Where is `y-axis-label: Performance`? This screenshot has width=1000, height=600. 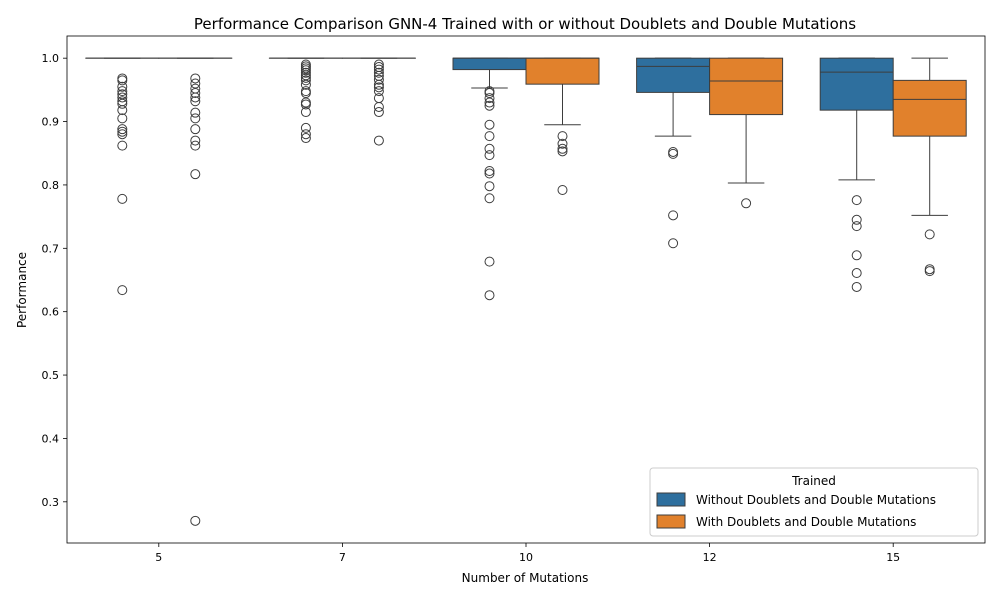 y-axis-label: Performance is located at coordinates (22, 290).